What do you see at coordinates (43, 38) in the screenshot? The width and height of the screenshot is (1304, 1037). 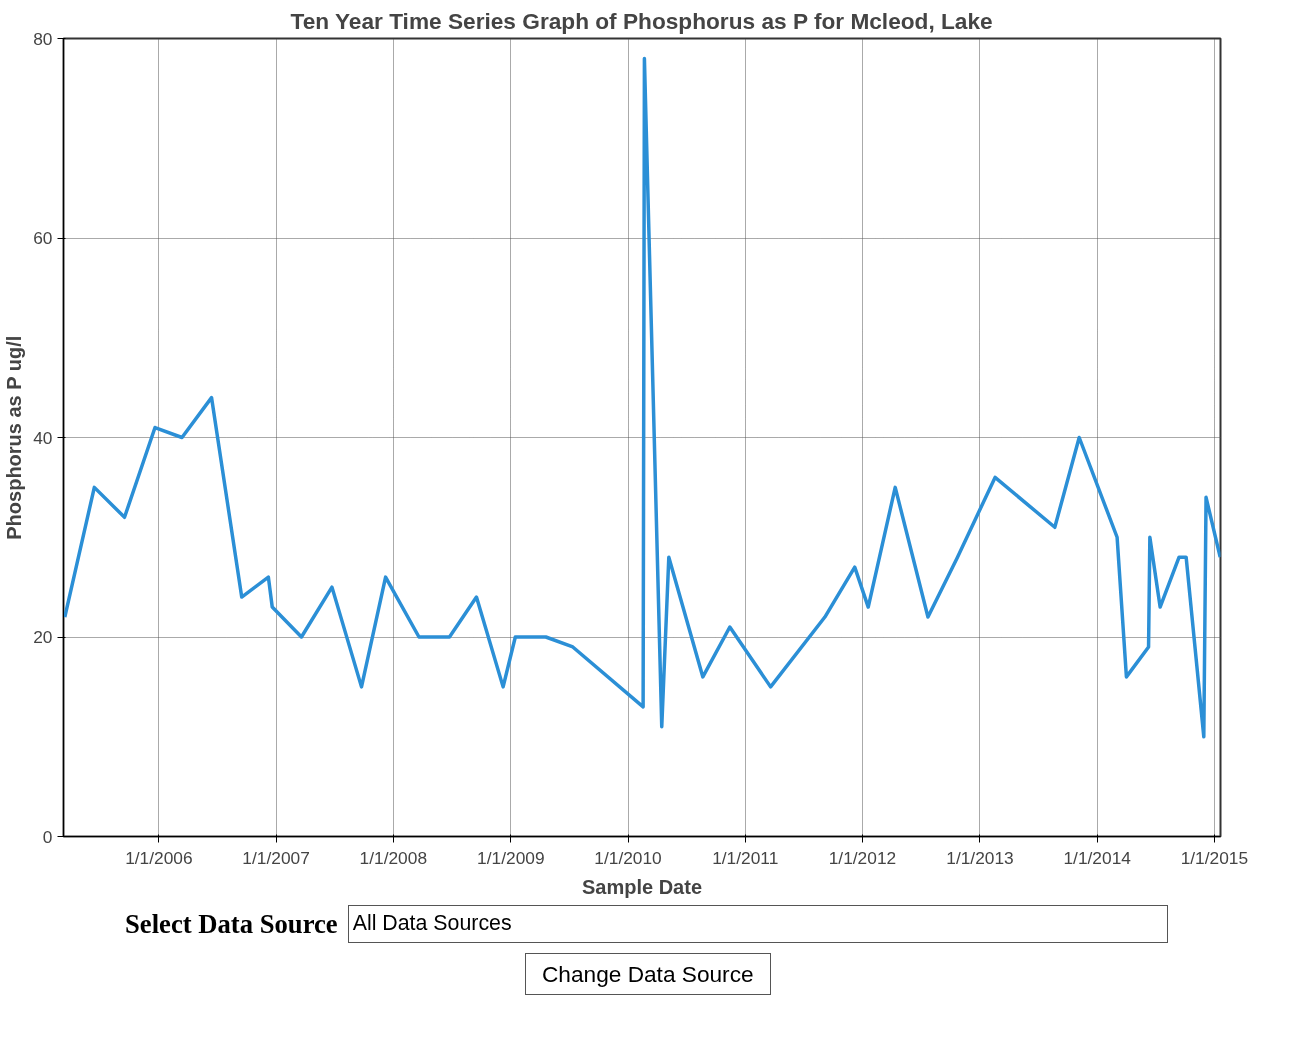 I see `y-tick-label: 80` at bounding box center [43, 38].